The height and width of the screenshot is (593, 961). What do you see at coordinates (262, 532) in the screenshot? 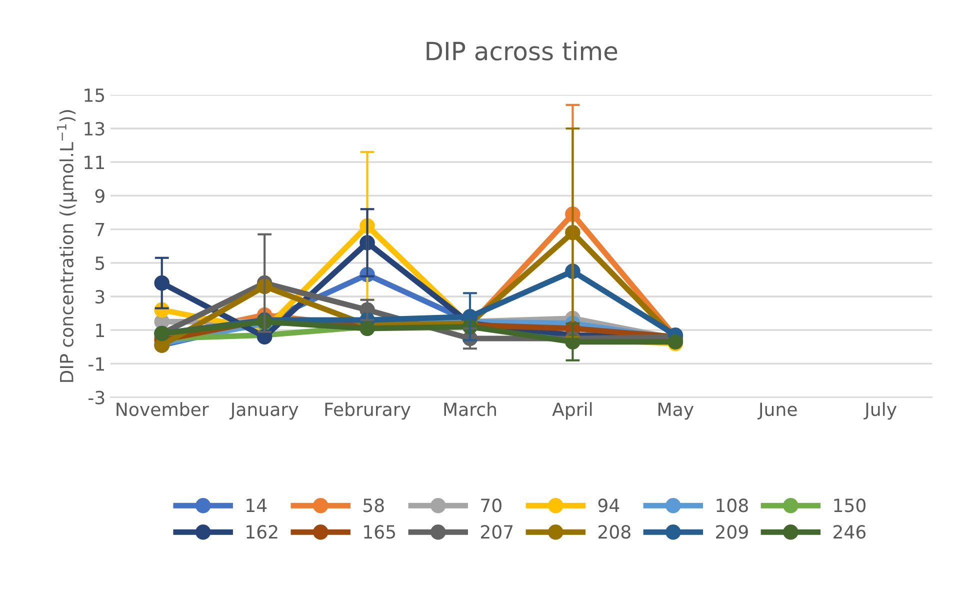
I see `legend-label: 162` at bounding box center [262, 532].